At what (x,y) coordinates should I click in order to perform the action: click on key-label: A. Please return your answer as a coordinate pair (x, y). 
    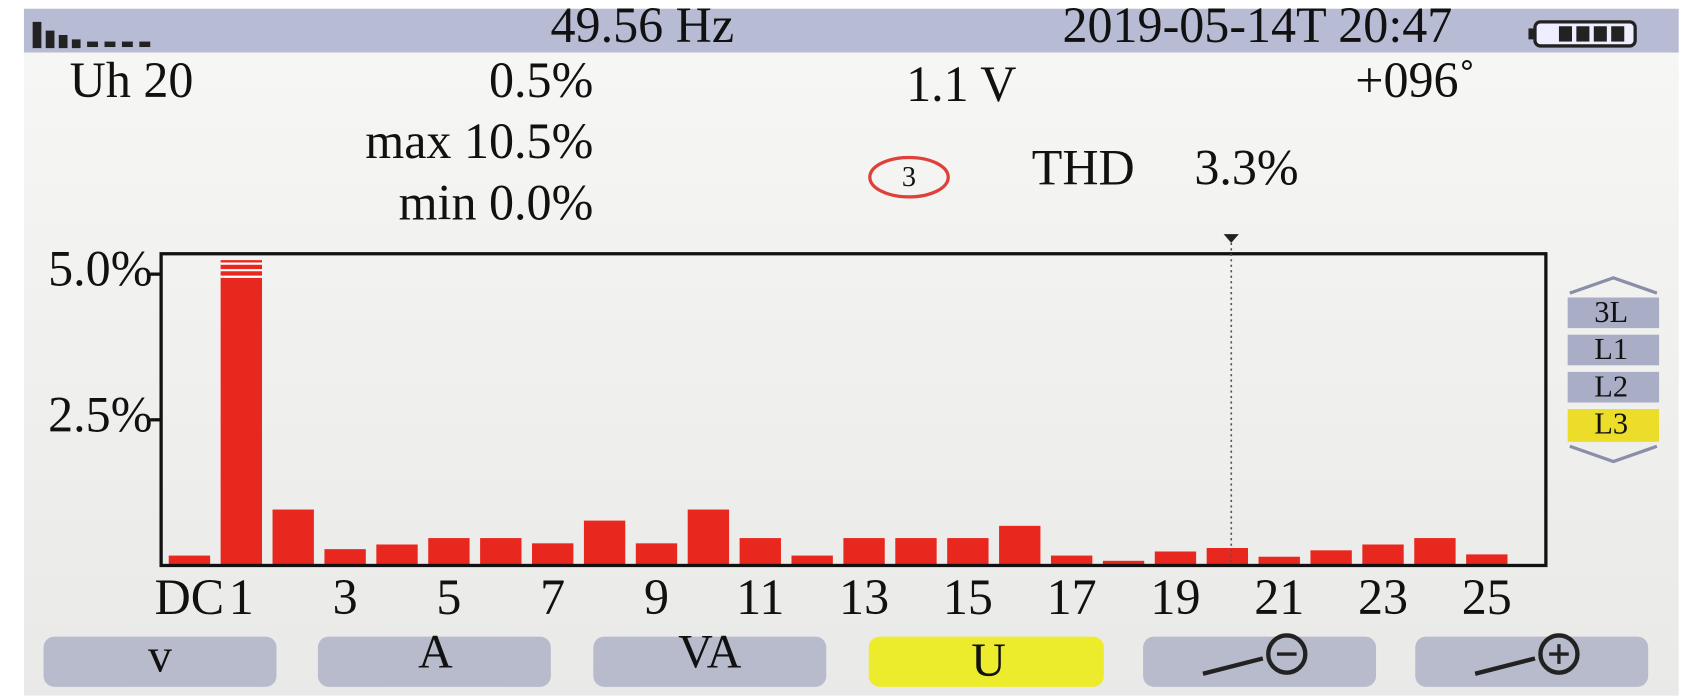
    Looking at the image, I should click on (435, 651).